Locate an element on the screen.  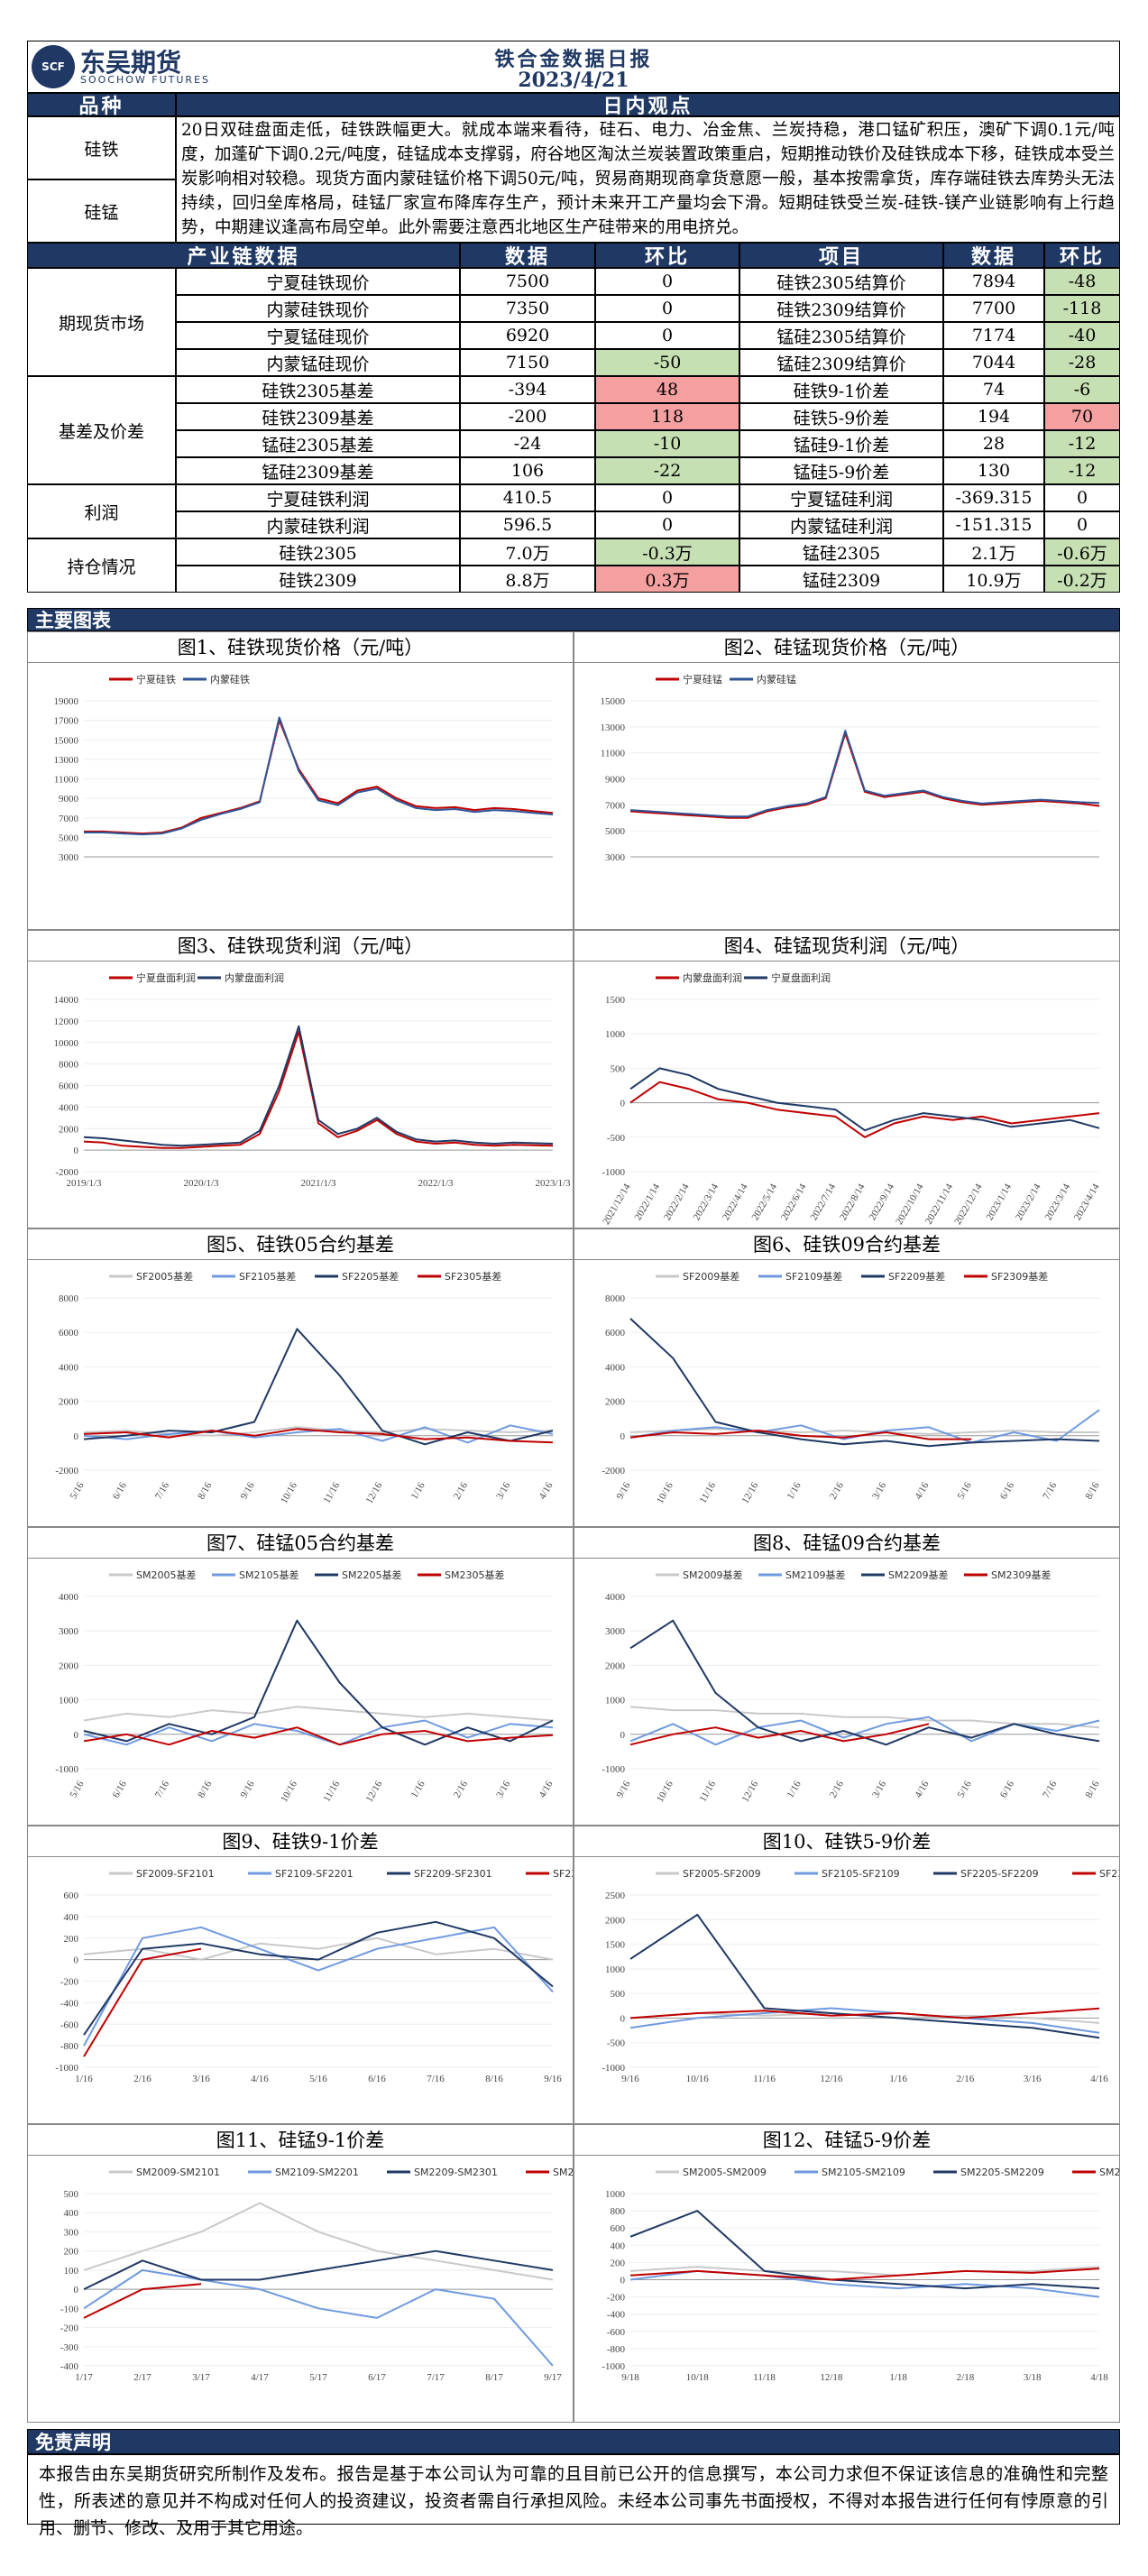
x-tick-label: 3/16 is located at coordinates (1033, 2079).